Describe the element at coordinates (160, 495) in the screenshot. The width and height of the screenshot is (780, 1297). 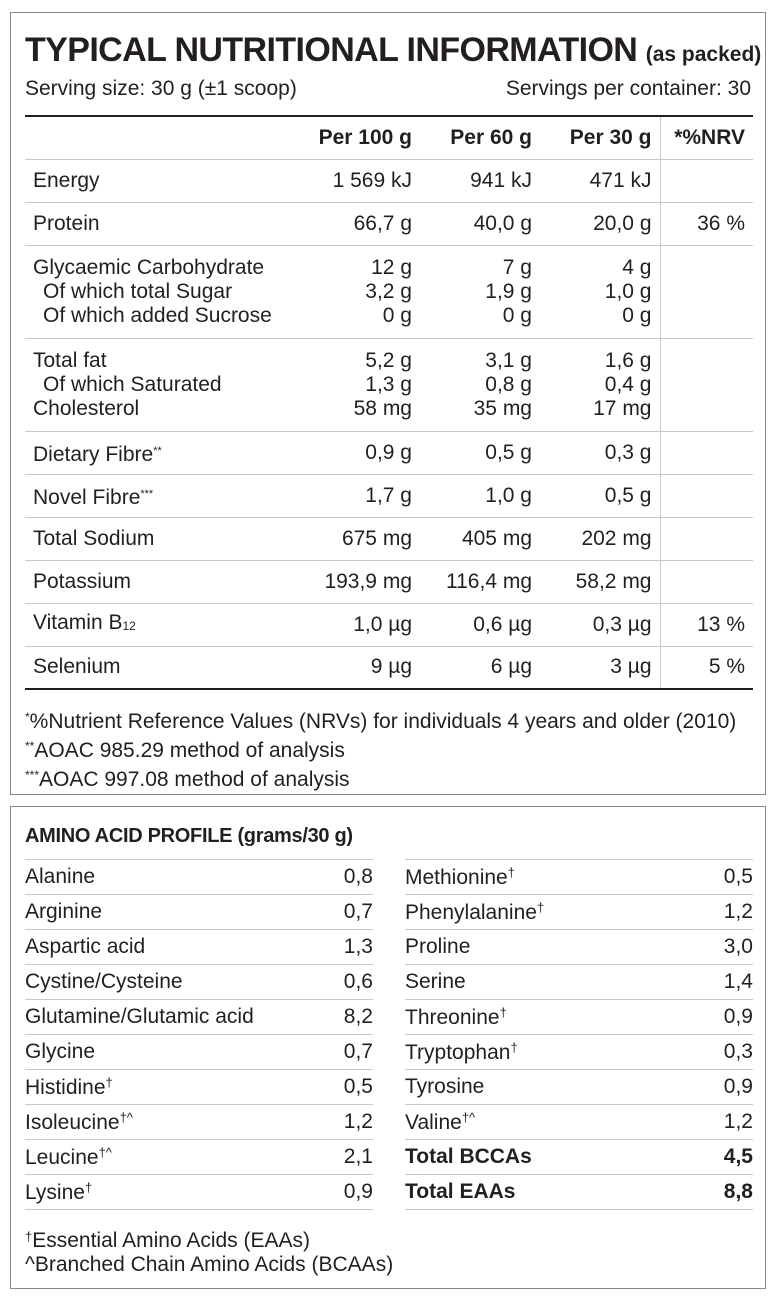
I see `nutrient-label-cell: Novel Fibre***` at that location.